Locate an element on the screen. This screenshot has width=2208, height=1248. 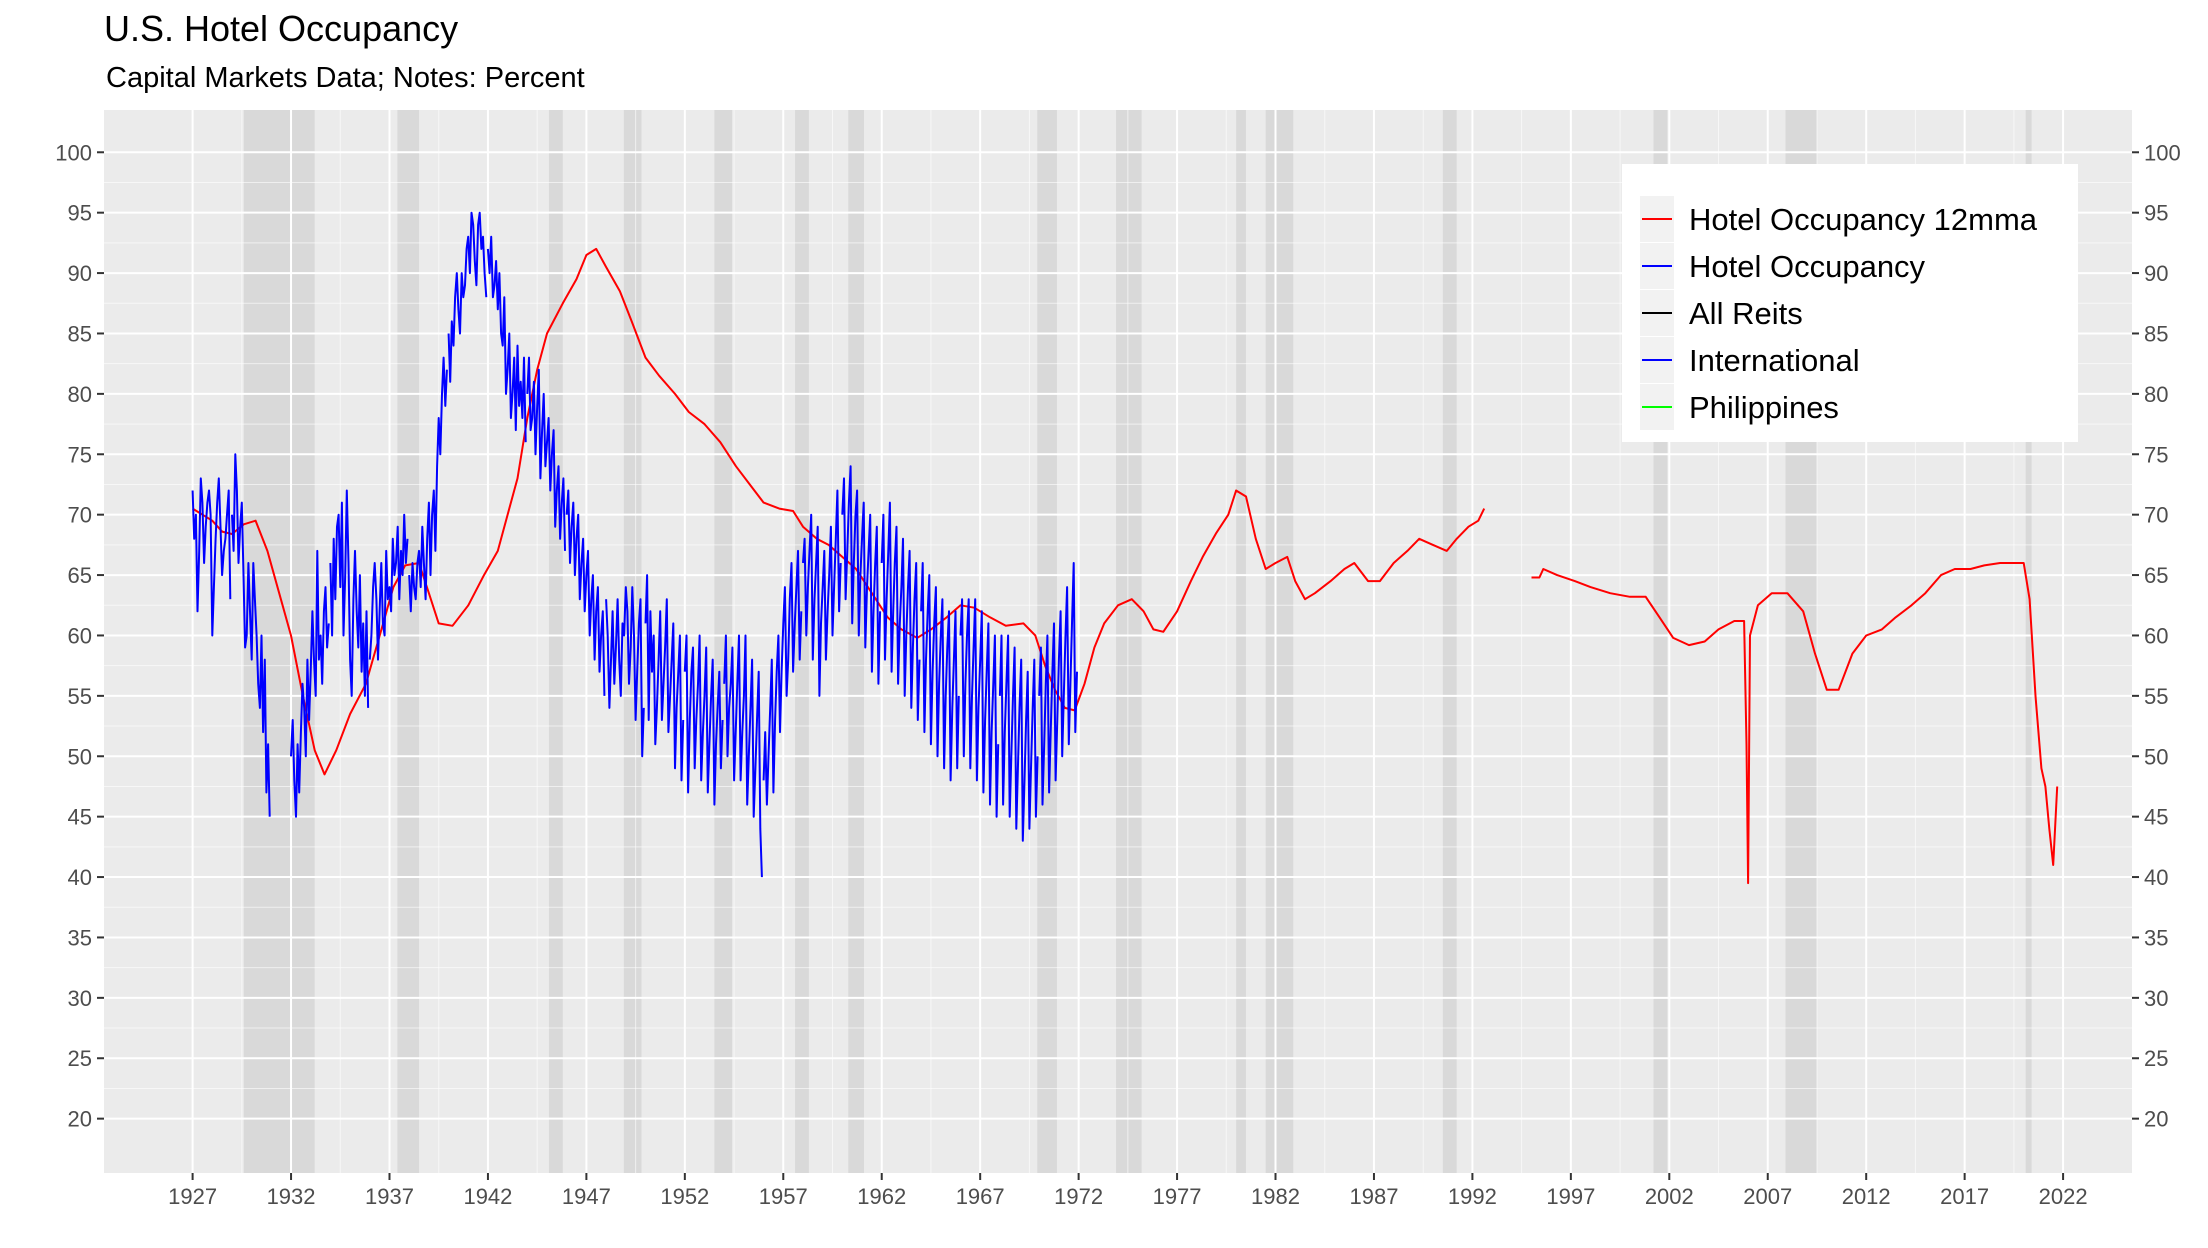
y-tick-label-right: 25 is located at coordinates (2156, 1058).